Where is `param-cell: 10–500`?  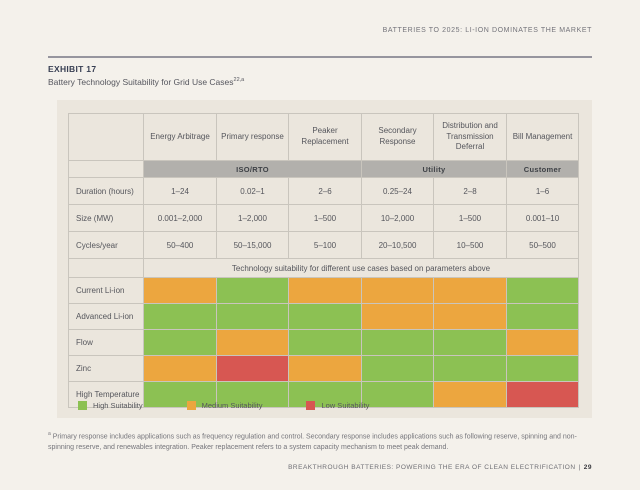 param-cell: 10–500 is located at coordinates (470, 245).